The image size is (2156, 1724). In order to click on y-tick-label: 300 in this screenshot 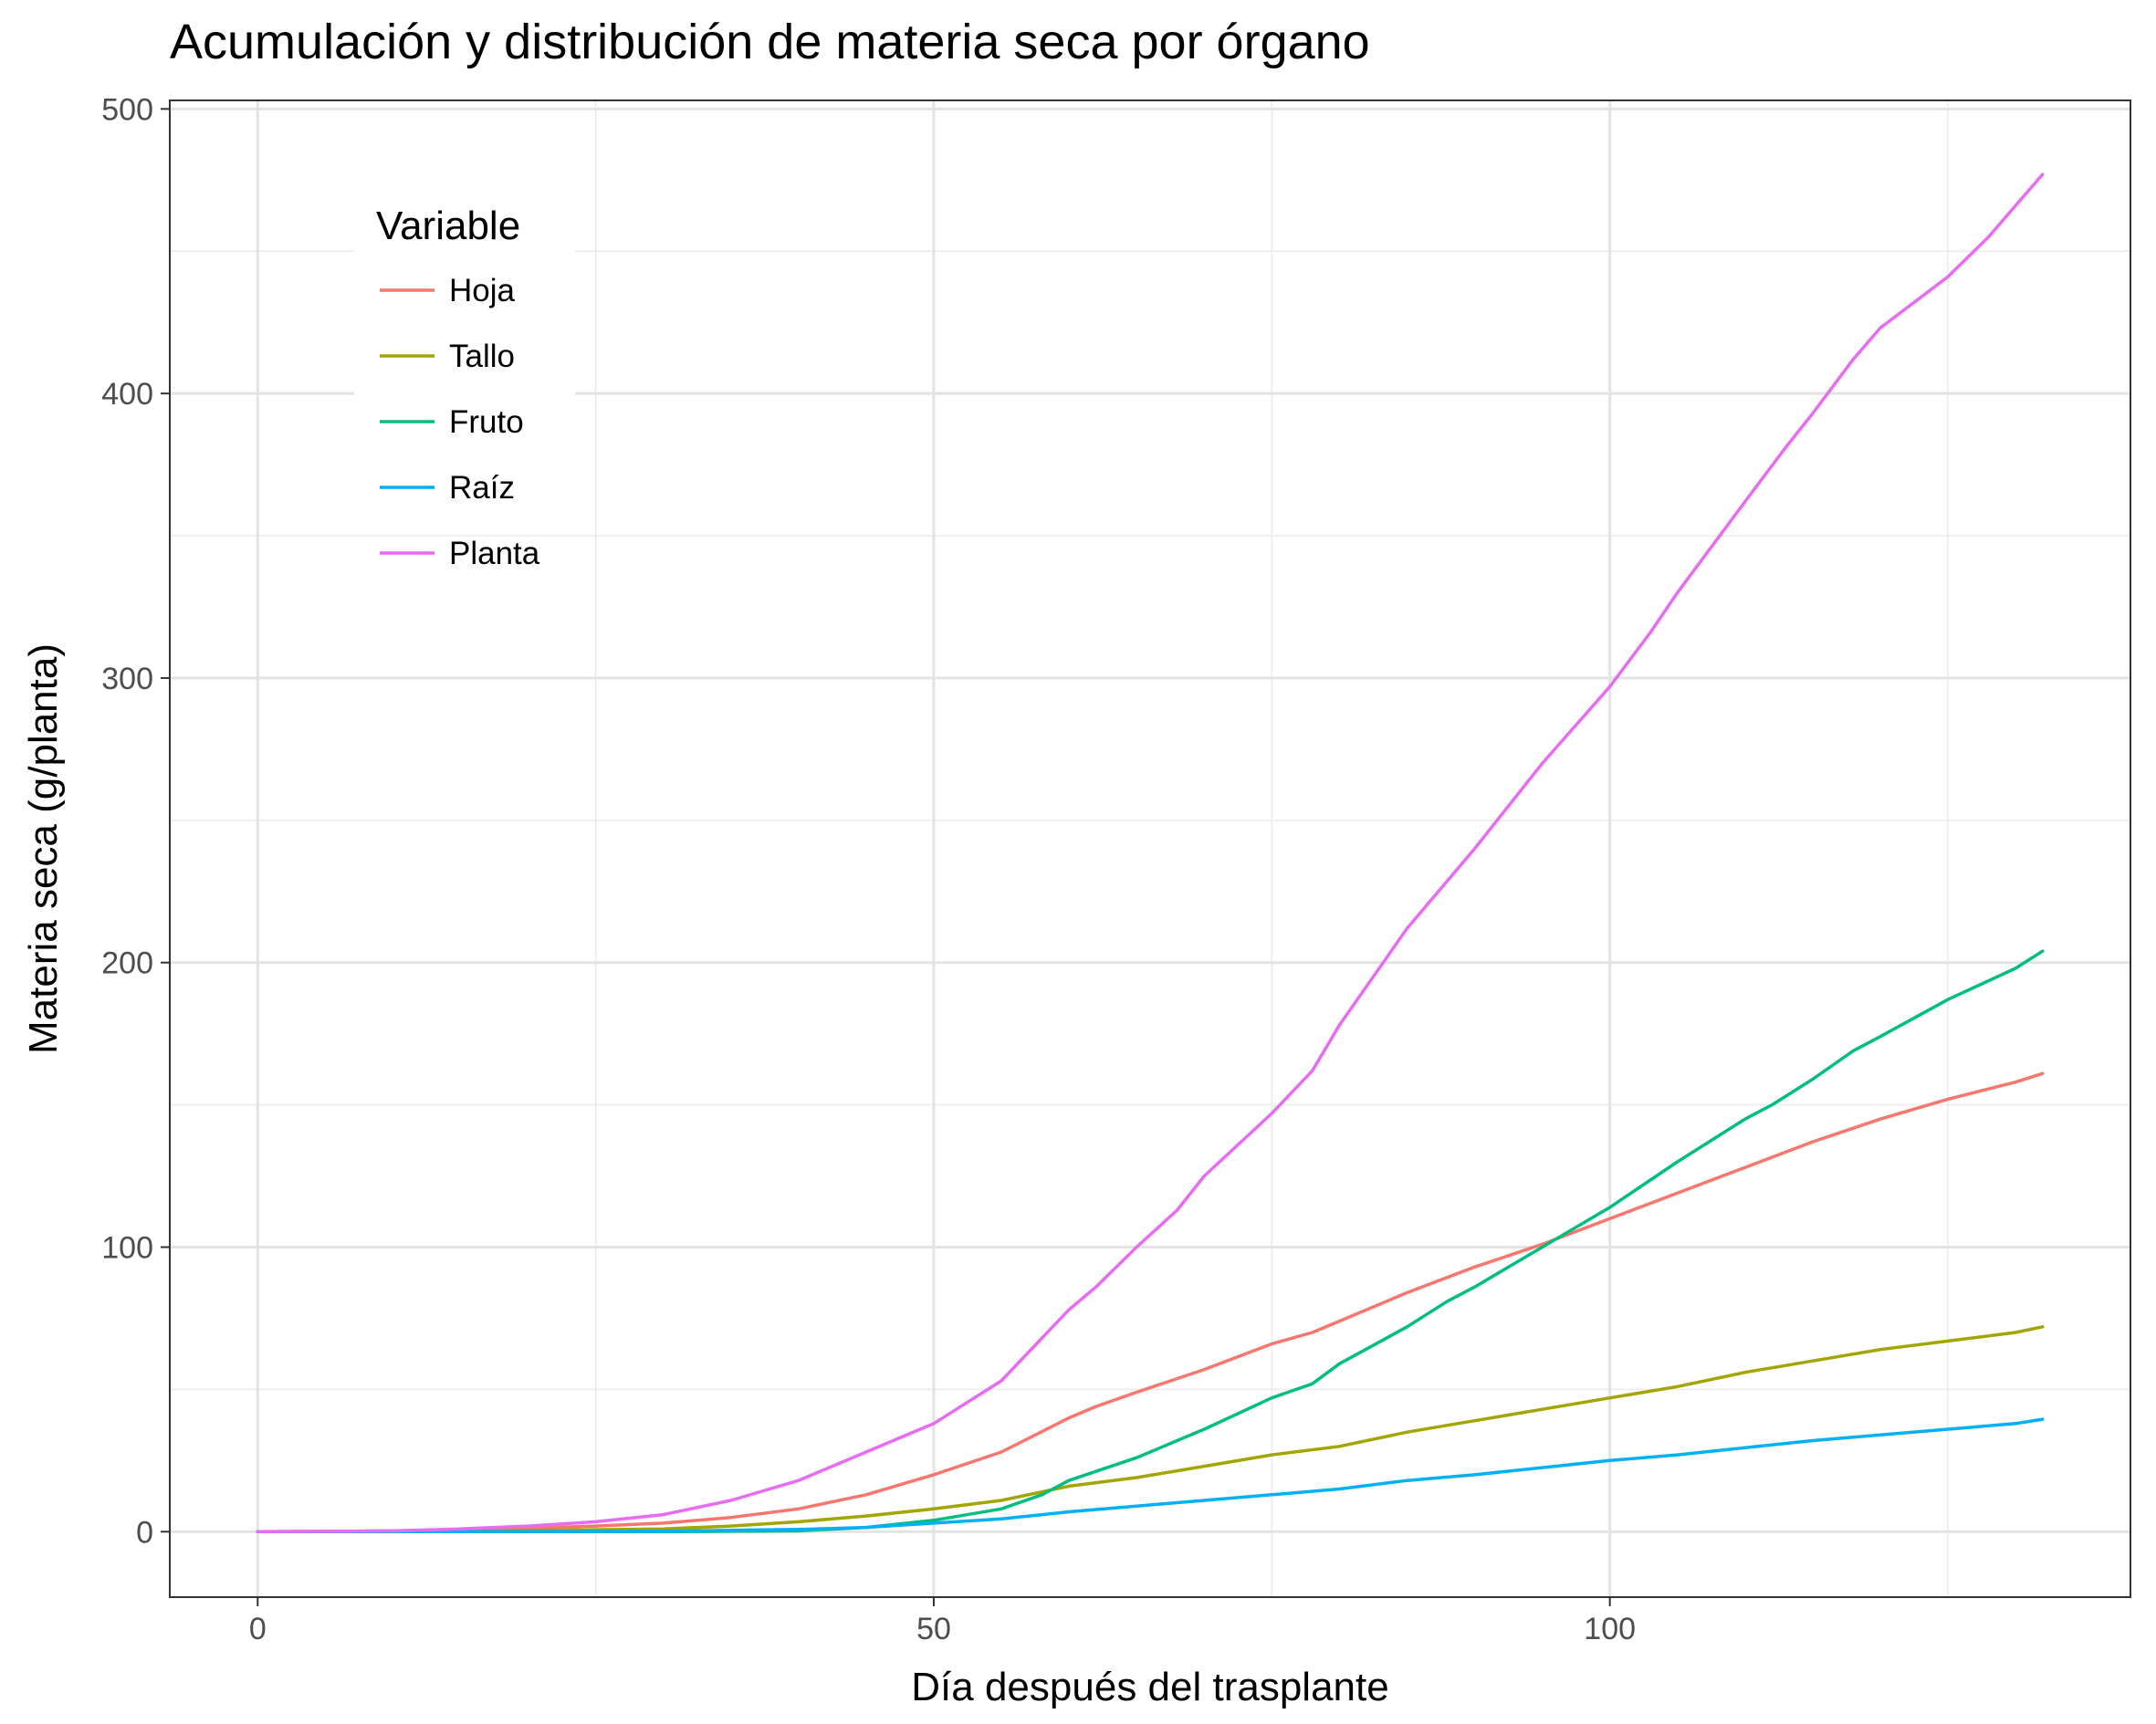, I will do `click(127, 679)`.